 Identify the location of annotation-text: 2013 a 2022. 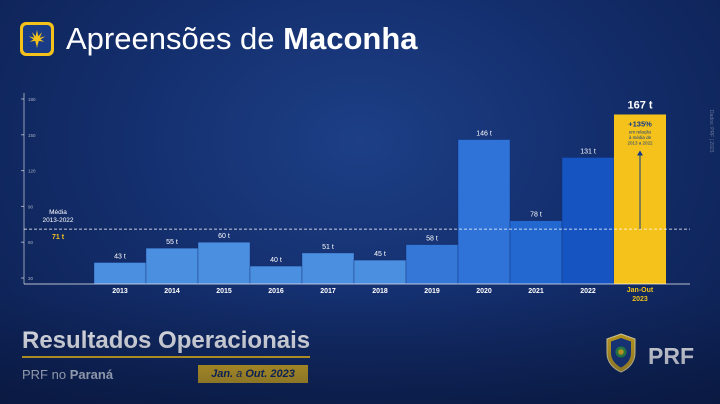
(640, 142).